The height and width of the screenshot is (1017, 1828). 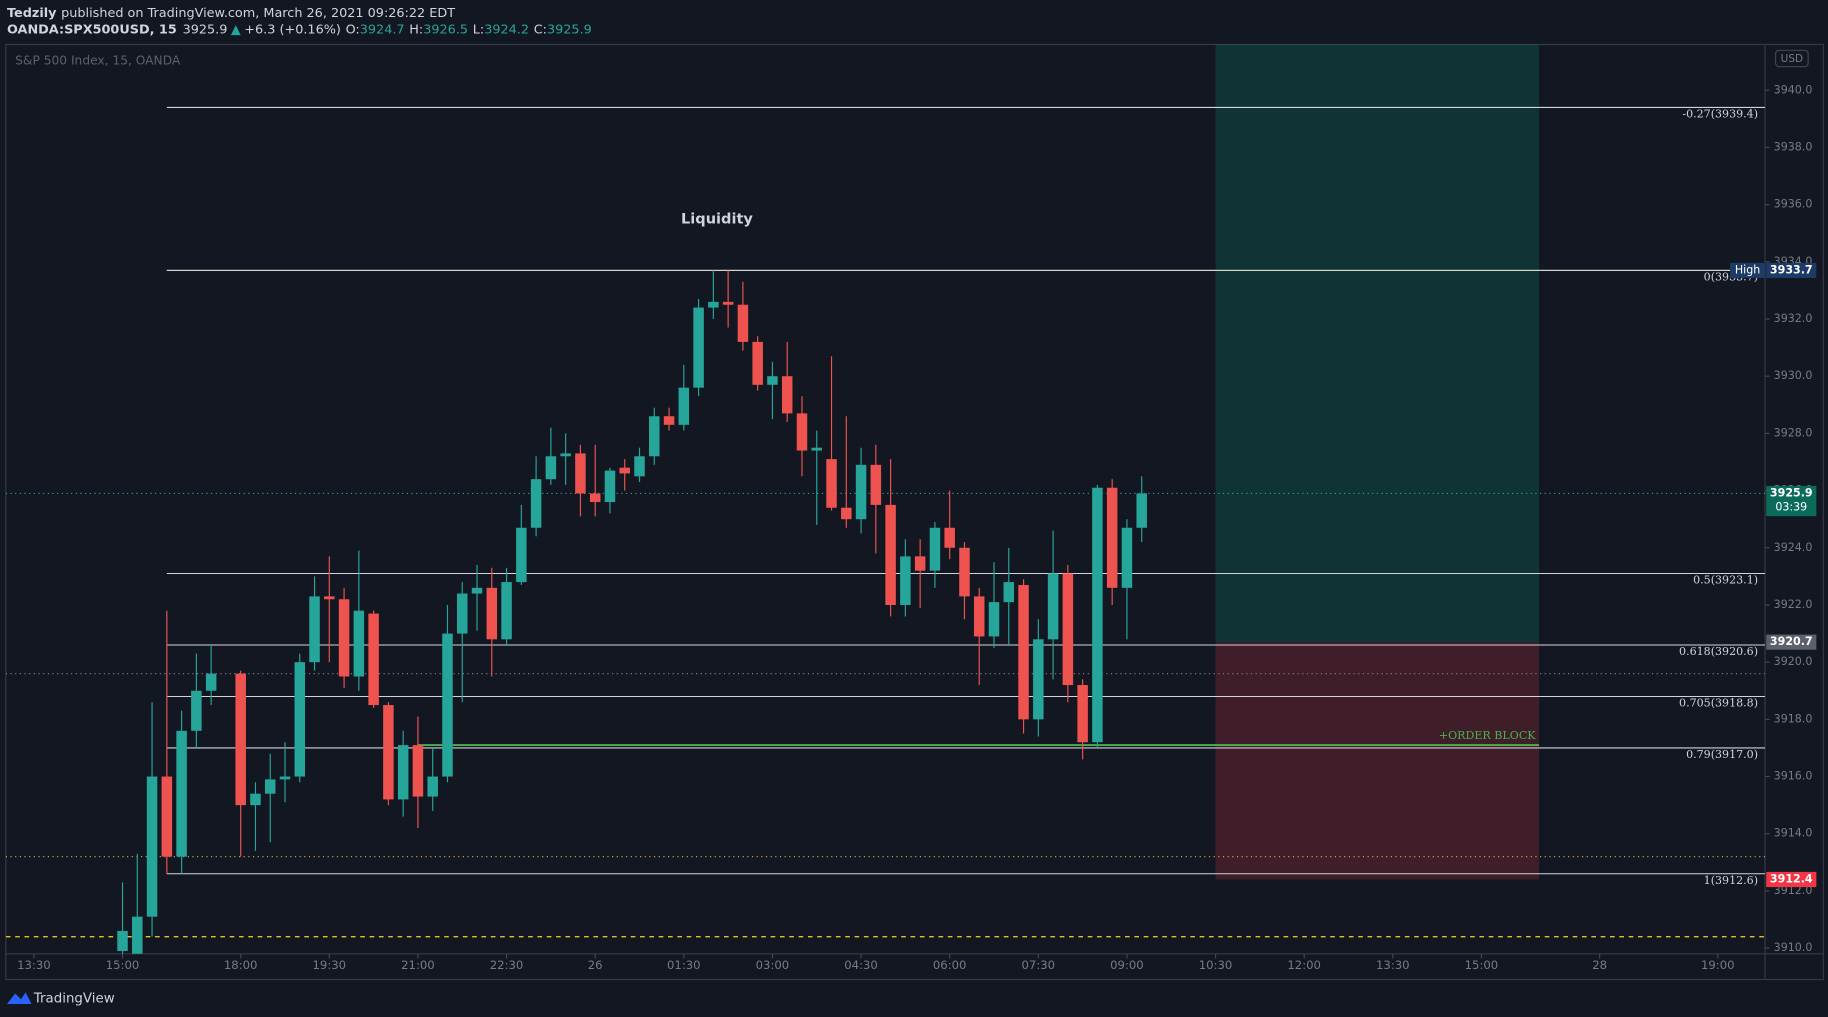 I want to click on price-tag-box, so click(x=1748, y=270).